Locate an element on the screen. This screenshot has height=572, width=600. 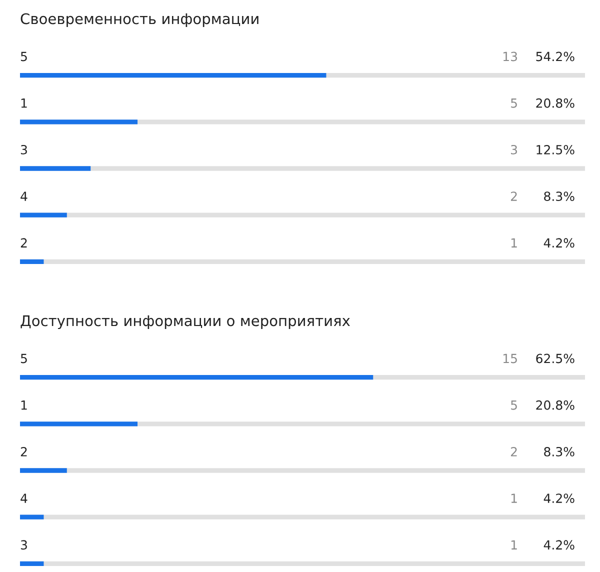
chart-title: Своевременность информации is located at coordinates (139, 20).